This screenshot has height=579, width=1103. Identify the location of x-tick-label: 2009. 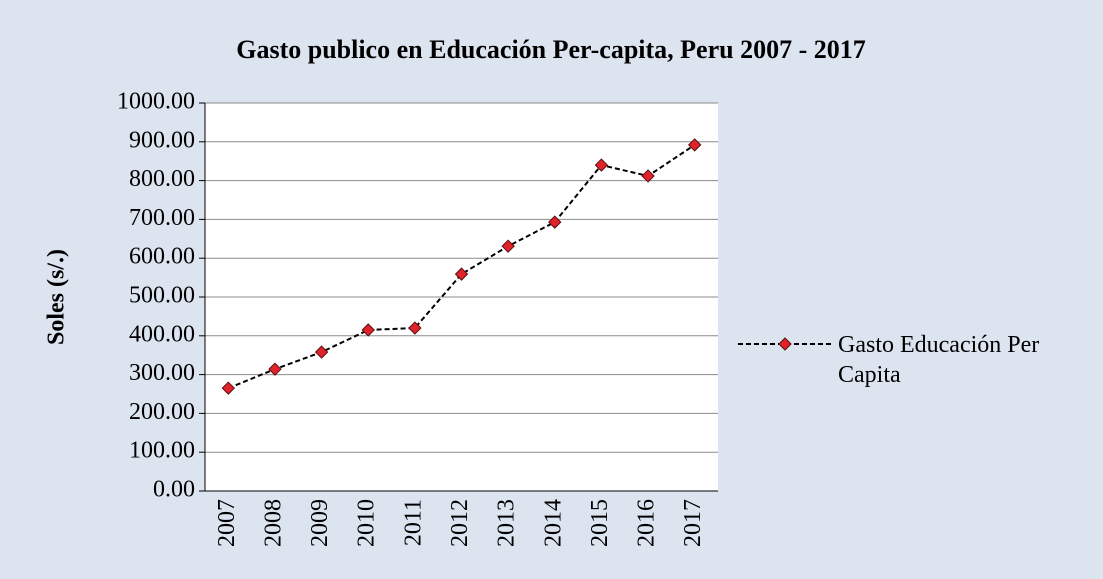
(320, 523).